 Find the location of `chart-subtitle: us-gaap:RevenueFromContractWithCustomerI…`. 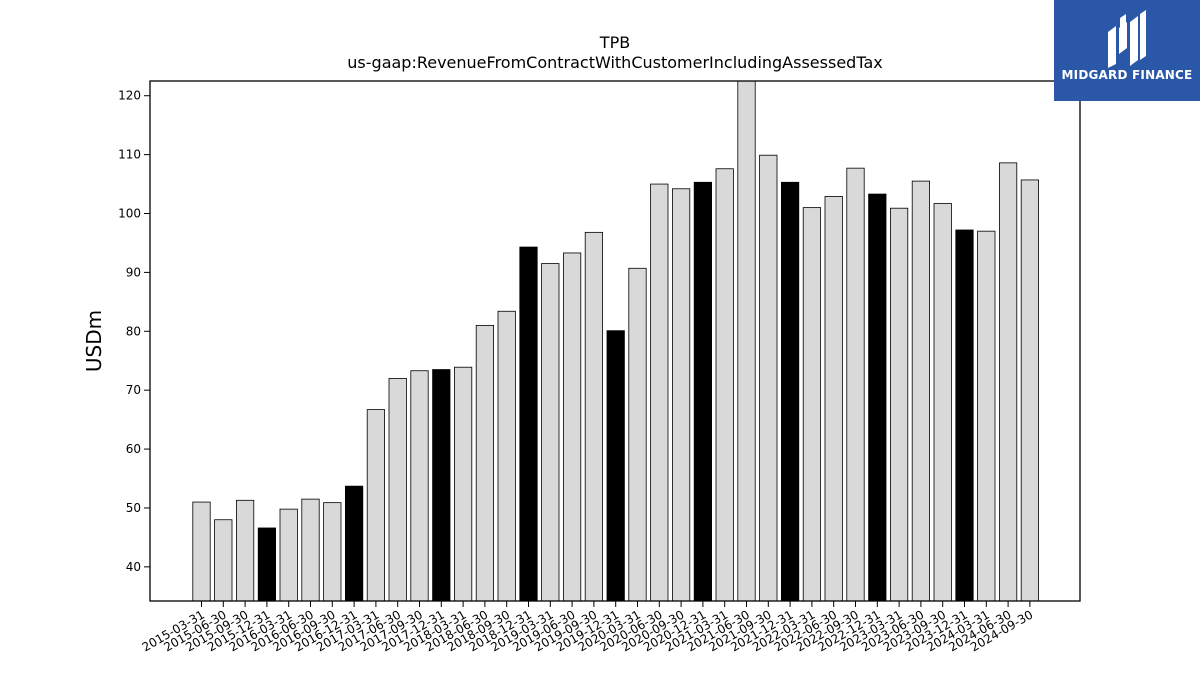

chart-subtitle: us-gaap:RevenueFromContractWithCustomerI… is located at coordinates (614, 62).